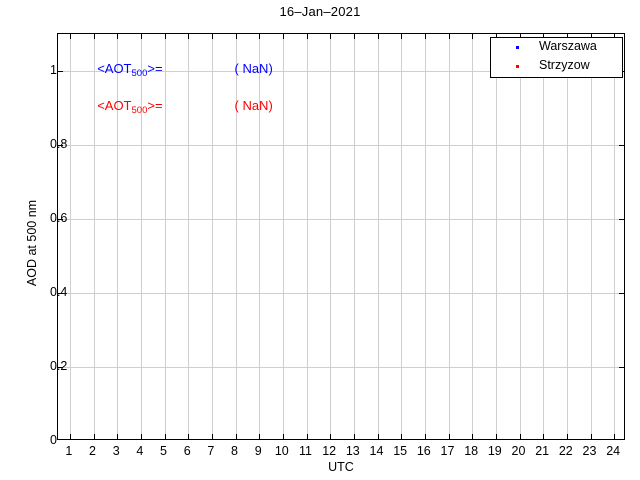 This screenshot has height=480, width=640. Describe the element at coordinates (234, 451) in the screenshot. I see `x-tick-label: 8` at that location.